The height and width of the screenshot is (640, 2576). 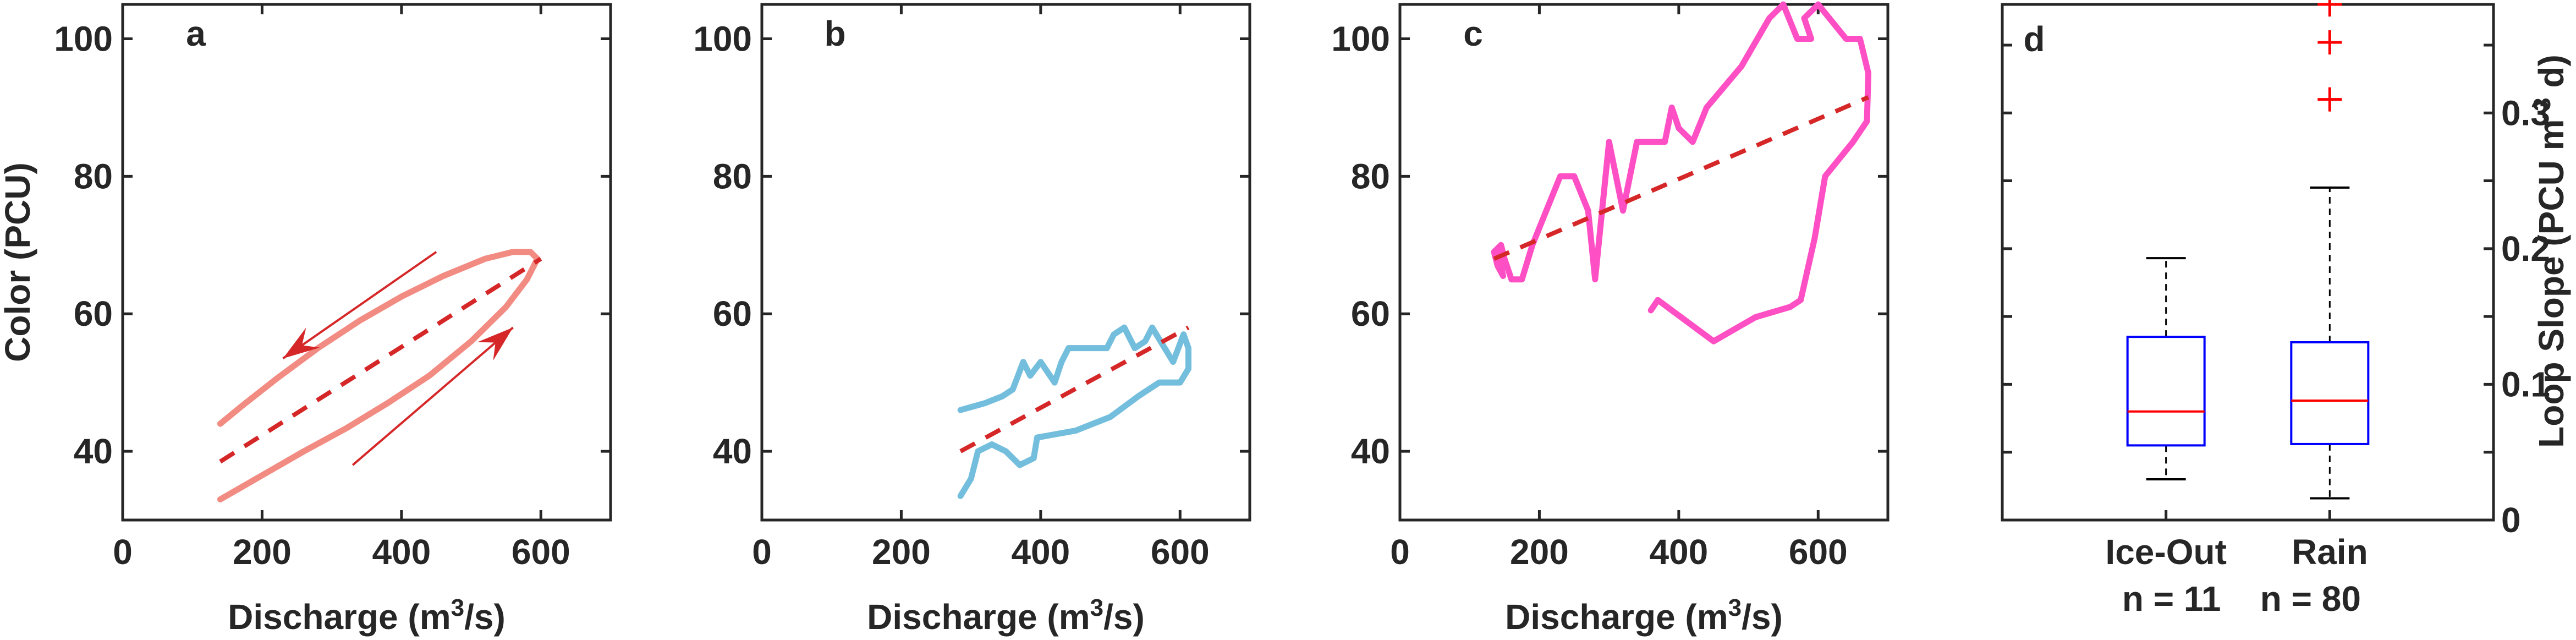 I want to click on y-tick-label: 0.1, so click(x=2525, y=384).